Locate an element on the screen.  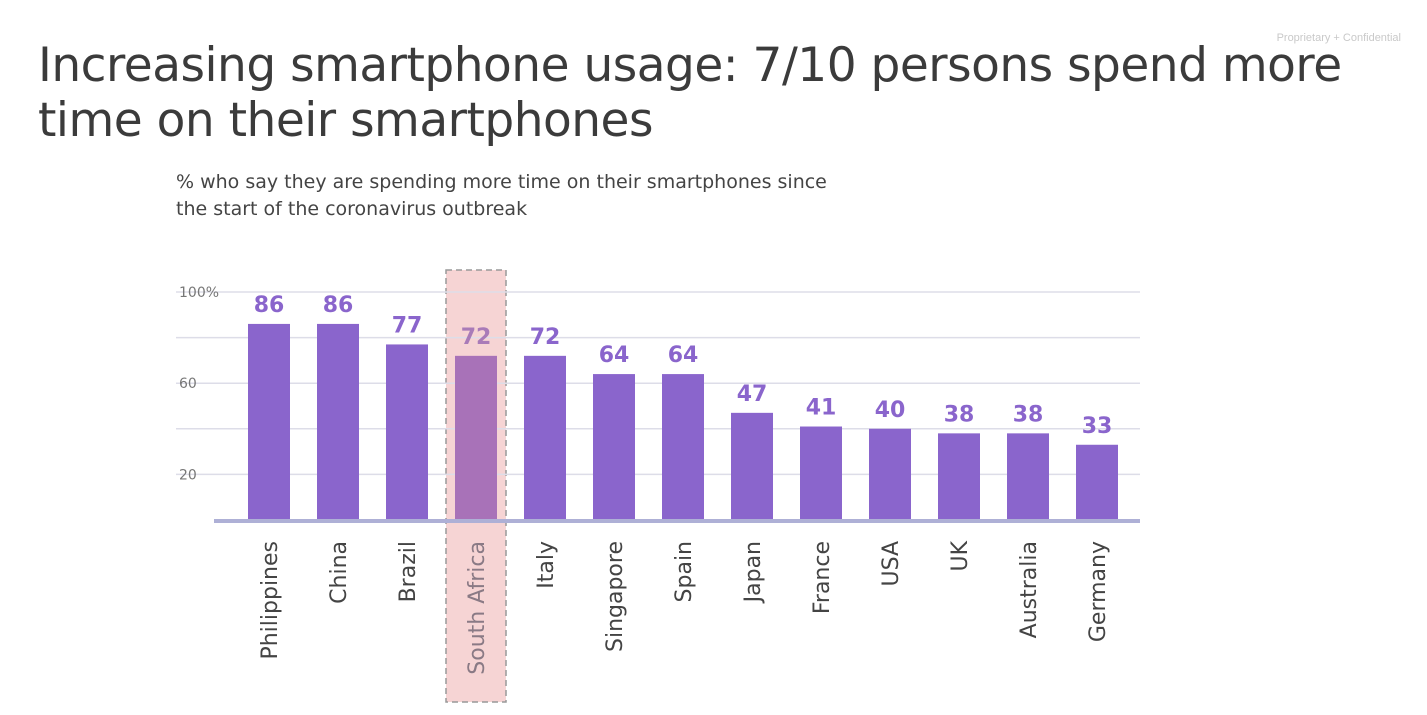
category-label-philippines: Philippines is located at coordinates (270, 600).